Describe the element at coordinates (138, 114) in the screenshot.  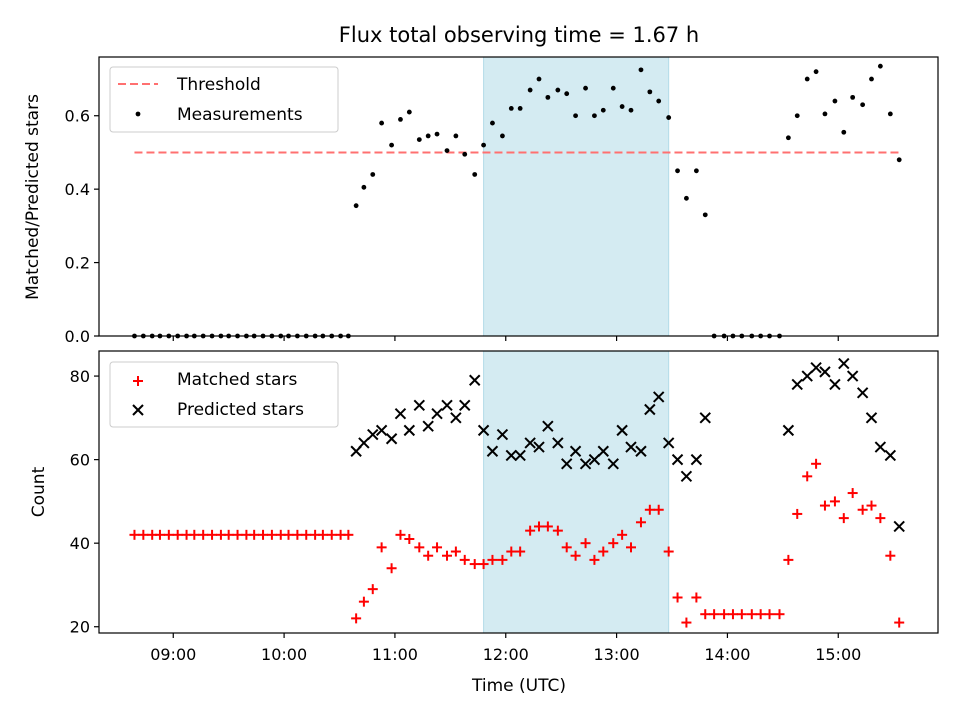
I see `legend-measurements-swatch` at that location.